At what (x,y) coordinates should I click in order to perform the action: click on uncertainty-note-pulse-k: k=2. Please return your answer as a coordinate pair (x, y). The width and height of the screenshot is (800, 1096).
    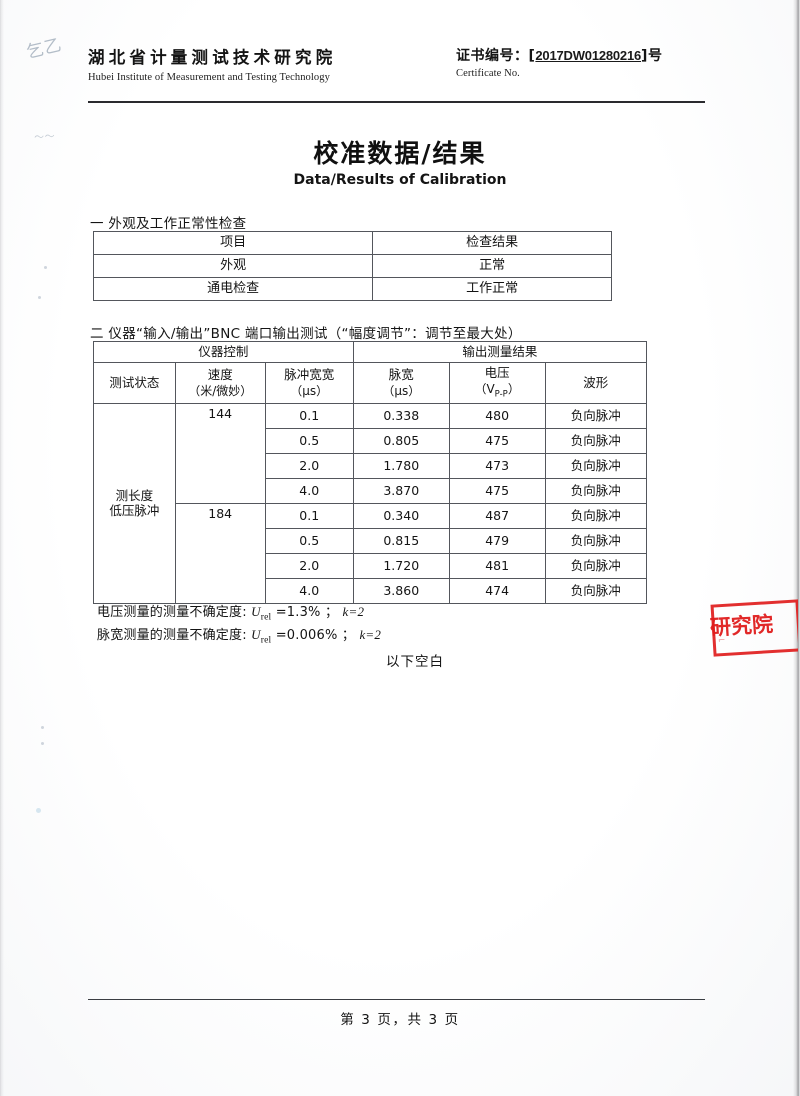
    Looking at the image, I should click on (370, 634).